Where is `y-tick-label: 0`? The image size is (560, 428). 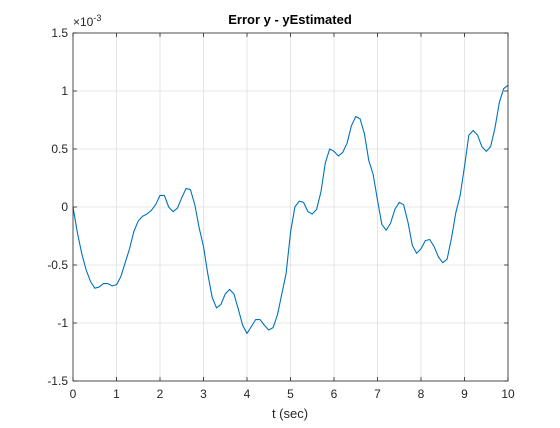 y-tick-label: 0 is located at coordinates (64, 207).